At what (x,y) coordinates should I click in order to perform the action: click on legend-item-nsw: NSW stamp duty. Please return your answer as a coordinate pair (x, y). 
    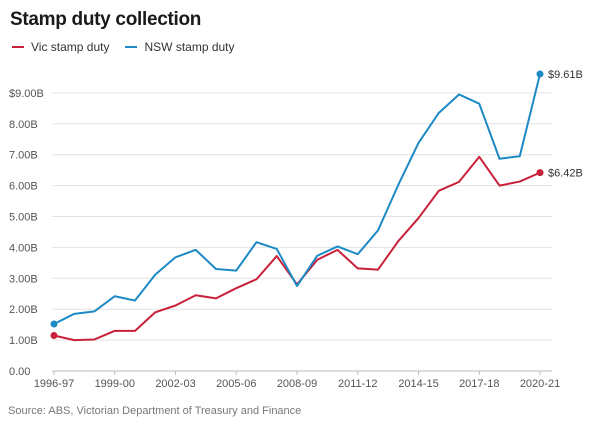
    Looking at the image, I should click on (180, 47).